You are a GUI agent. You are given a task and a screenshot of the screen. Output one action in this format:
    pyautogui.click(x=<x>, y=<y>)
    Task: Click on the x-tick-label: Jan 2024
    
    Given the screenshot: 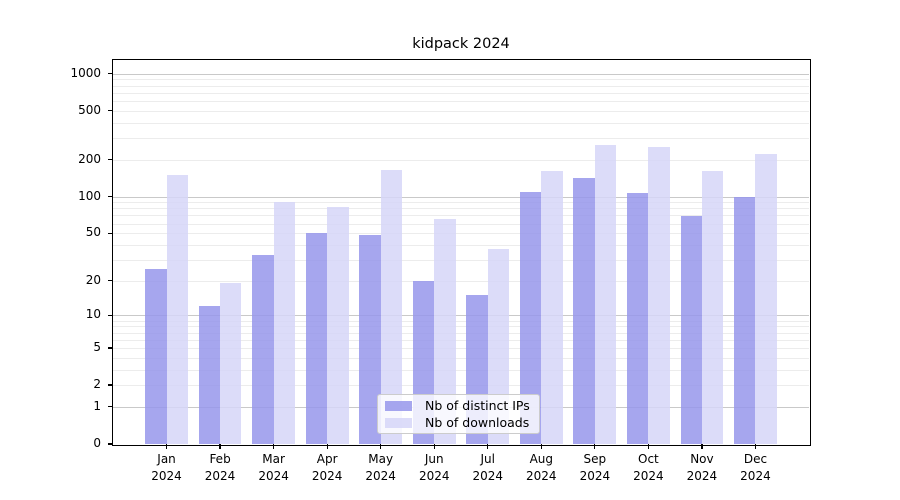 What is the action you would take?
    pyautogui.click(x=167, y=467)
    